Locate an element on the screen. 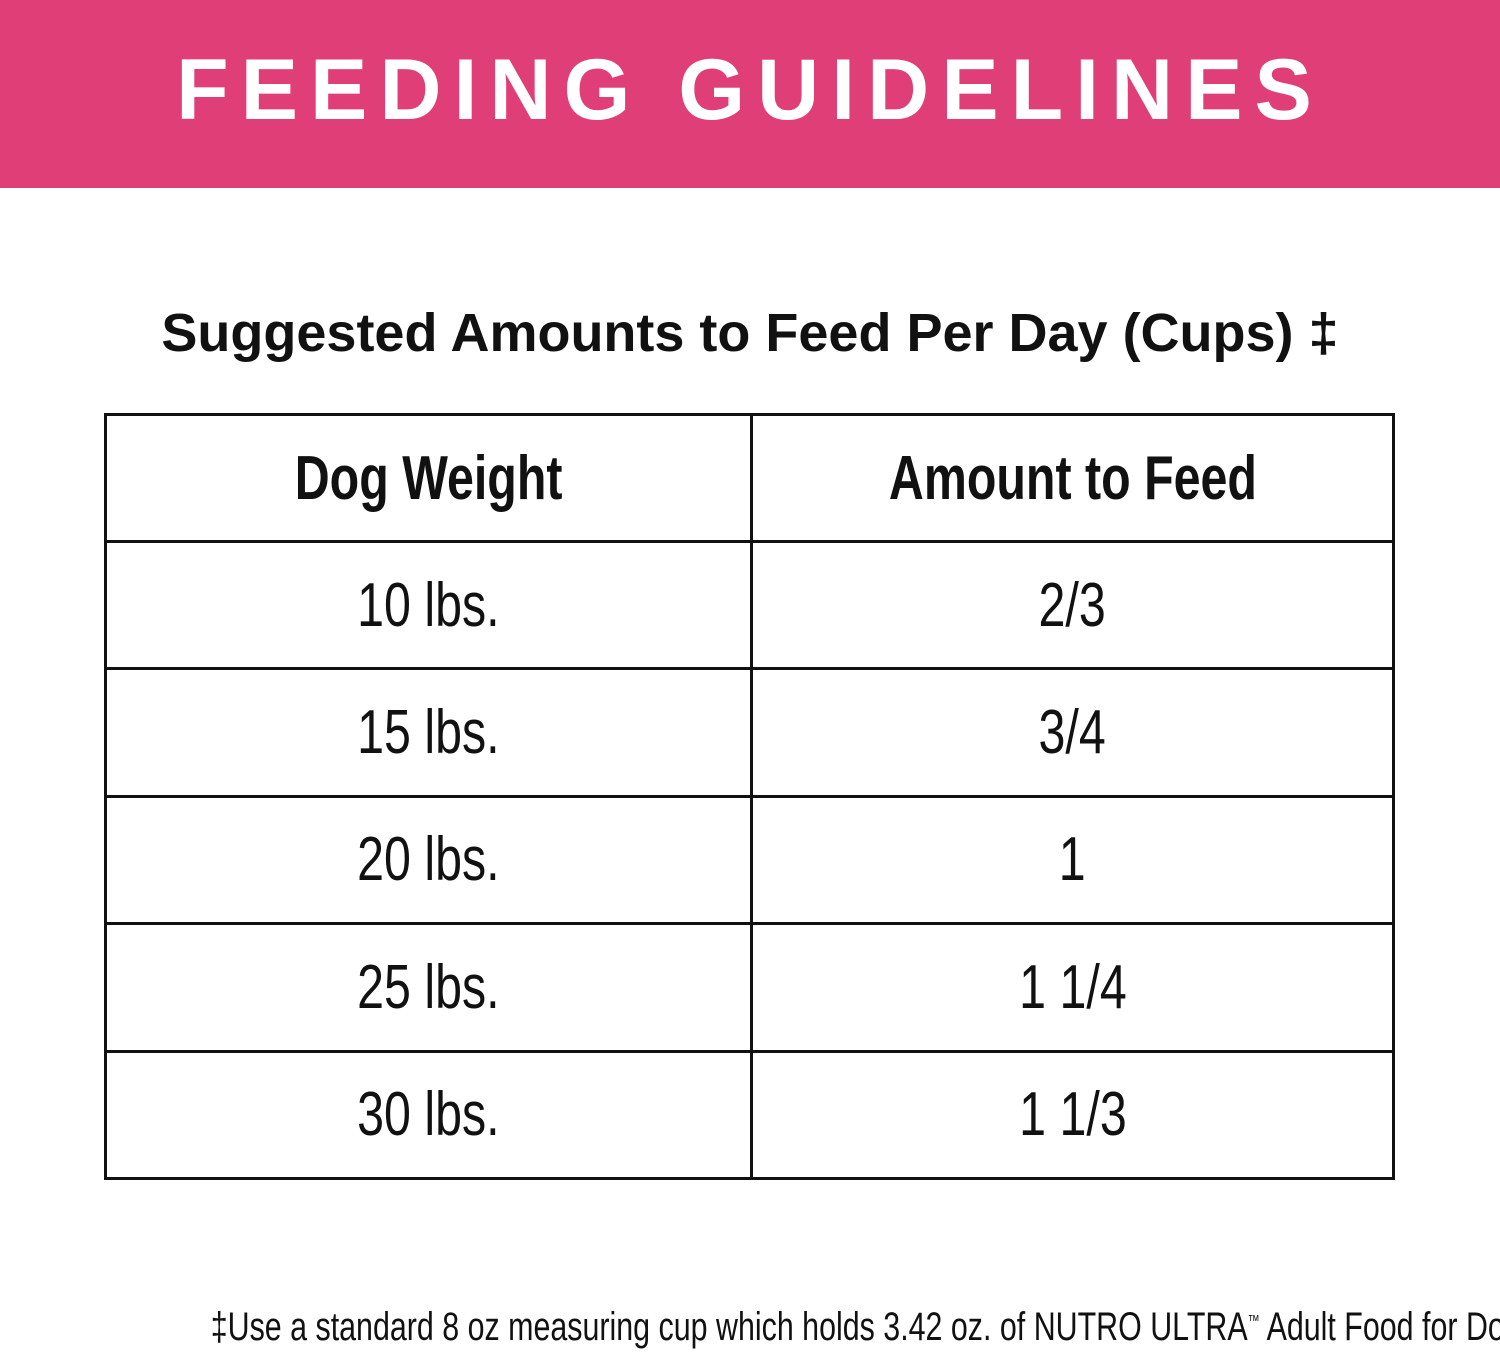 The image size is (1500, 1353). table-row: 25 lbs. 1 1/4 is located at coordinates (749, 987).